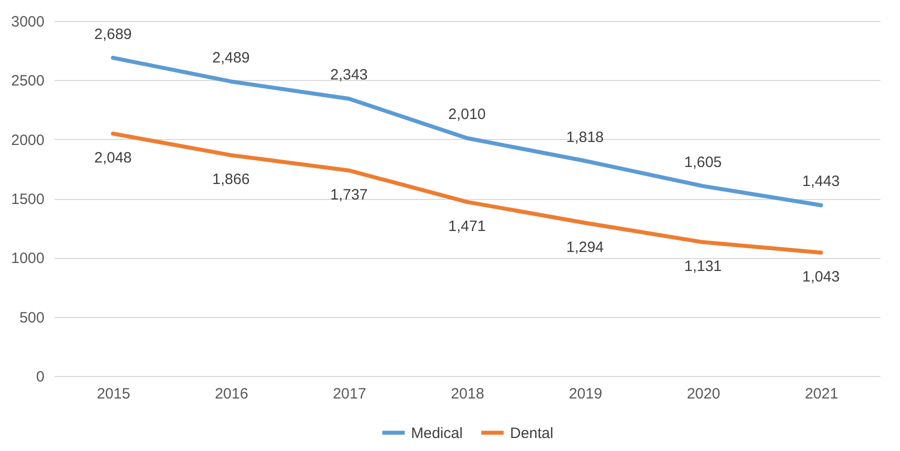 This screenshot has width=900, height=451. I want to click on y-tick-label: 2000, so click(27, 140).